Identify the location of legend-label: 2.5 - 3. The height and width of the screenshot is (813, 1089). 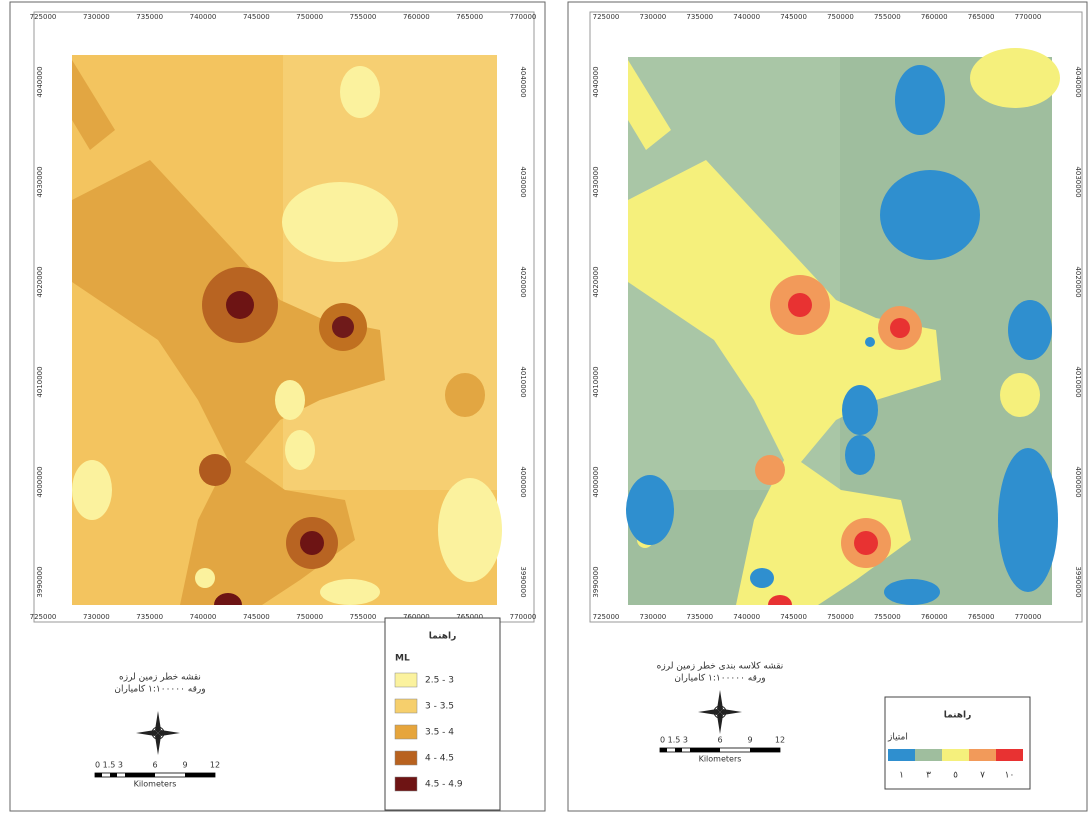
(439, 681).